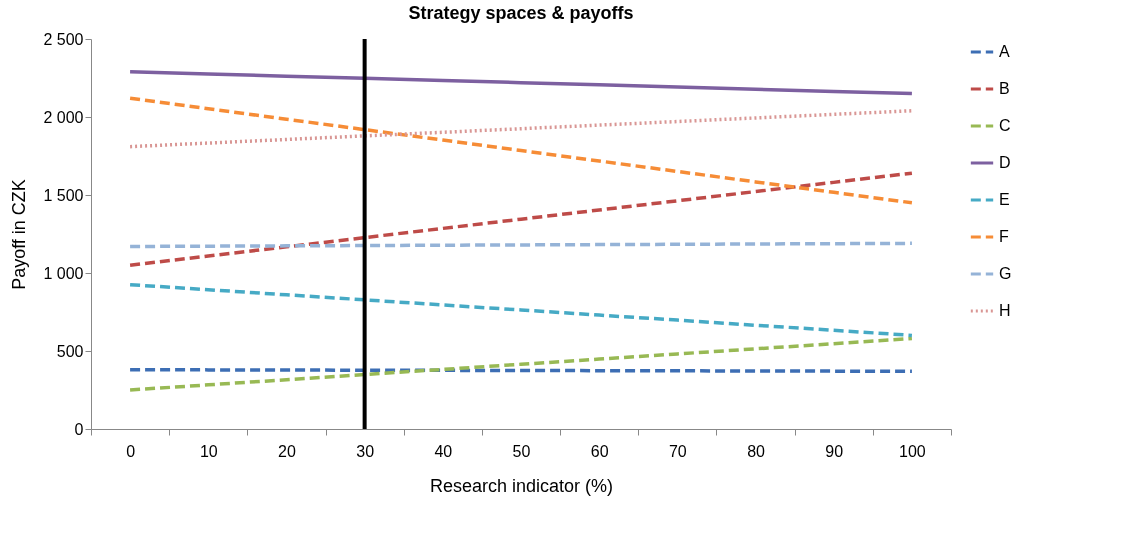 This screenshot has width=1146, height=556. Describe the element at coordinates (521, 451) in the screenshot. I see `x-tick-label: 50` at that location.